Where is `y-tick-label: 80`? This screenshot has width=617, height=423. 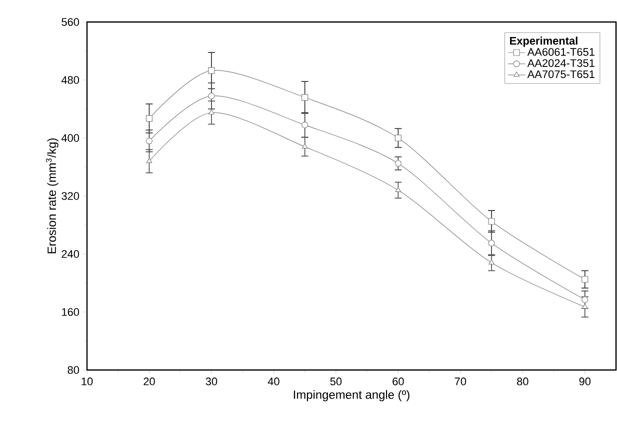
y-tick-label: 80 is located at coordinates (74, 370).